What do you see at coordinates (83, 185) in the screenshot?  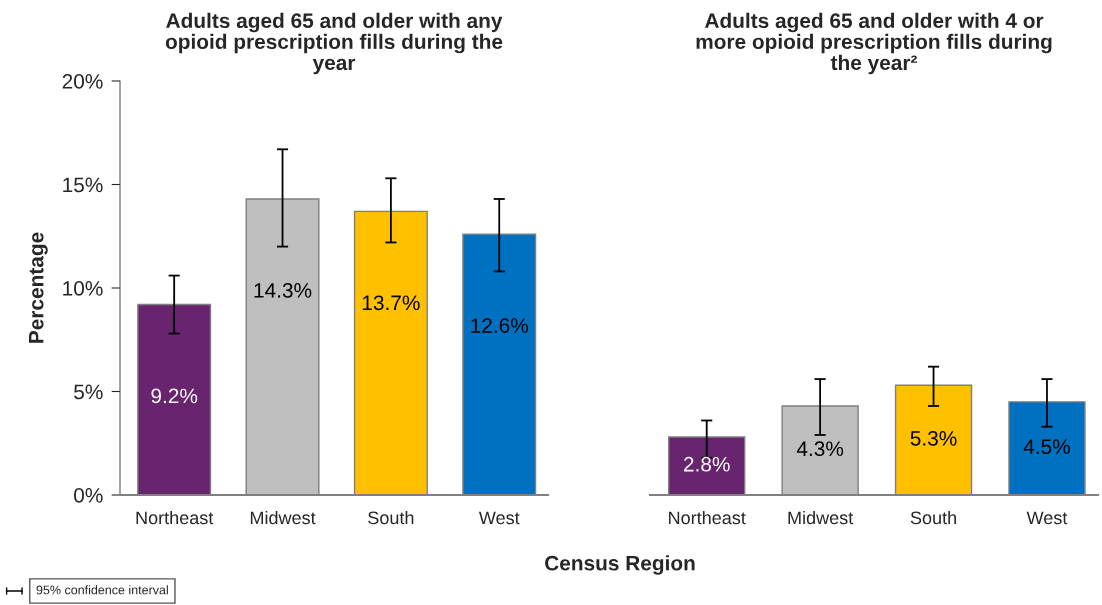 I see `y-tick-label: 15%` at bounding box center [83, 185].